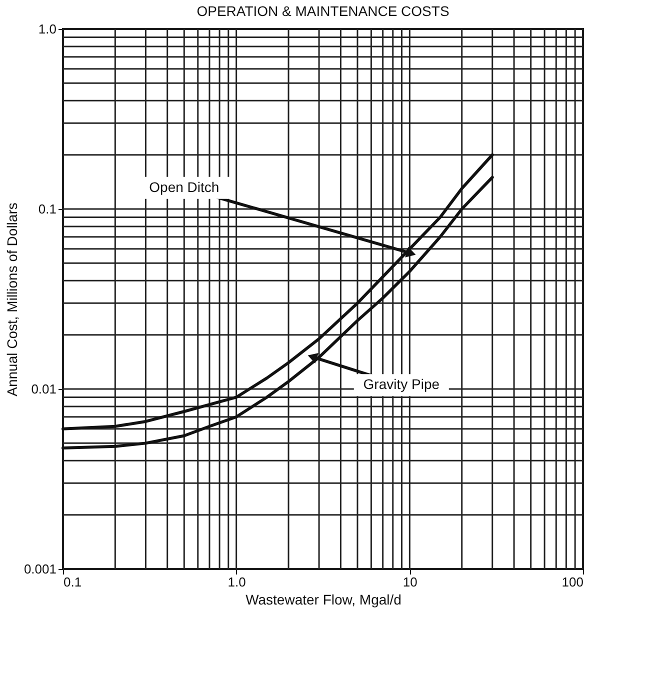 The height and width of the screenshot is (673, 669). Describe the element at coordinates (47, 209) in the screenshot. I see `y-tick-label: 0.1` at that location.